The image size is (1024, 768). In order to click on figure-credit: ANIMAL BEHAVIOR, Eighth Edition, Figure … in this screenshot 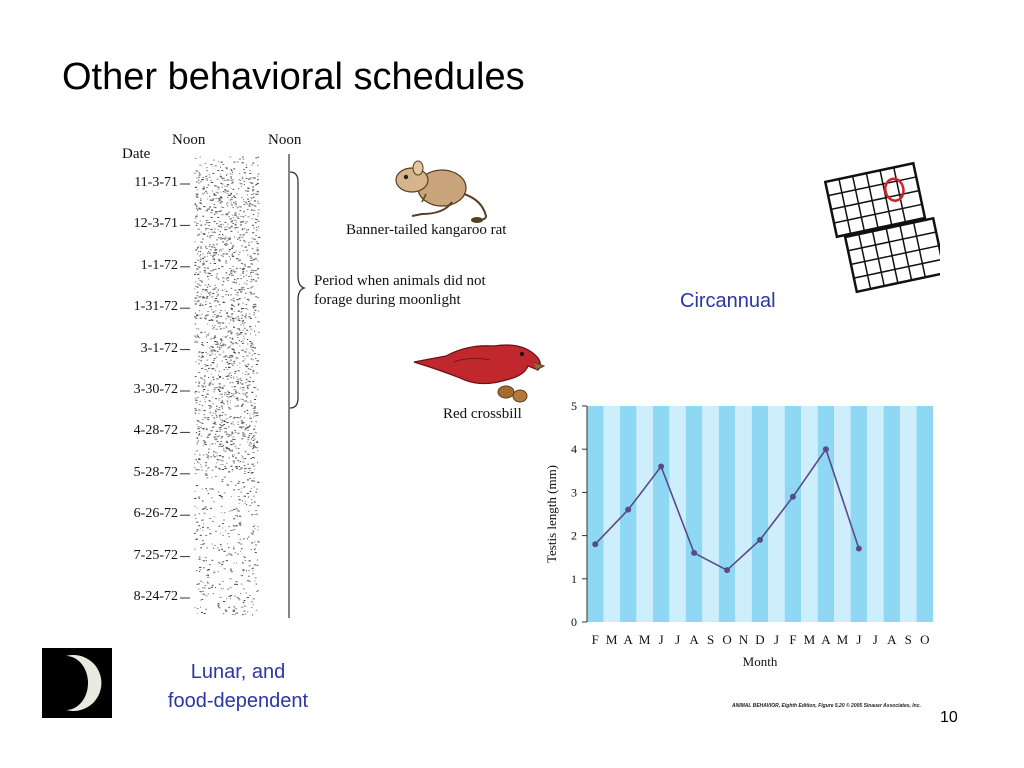, I will do `click(826, 706)`.